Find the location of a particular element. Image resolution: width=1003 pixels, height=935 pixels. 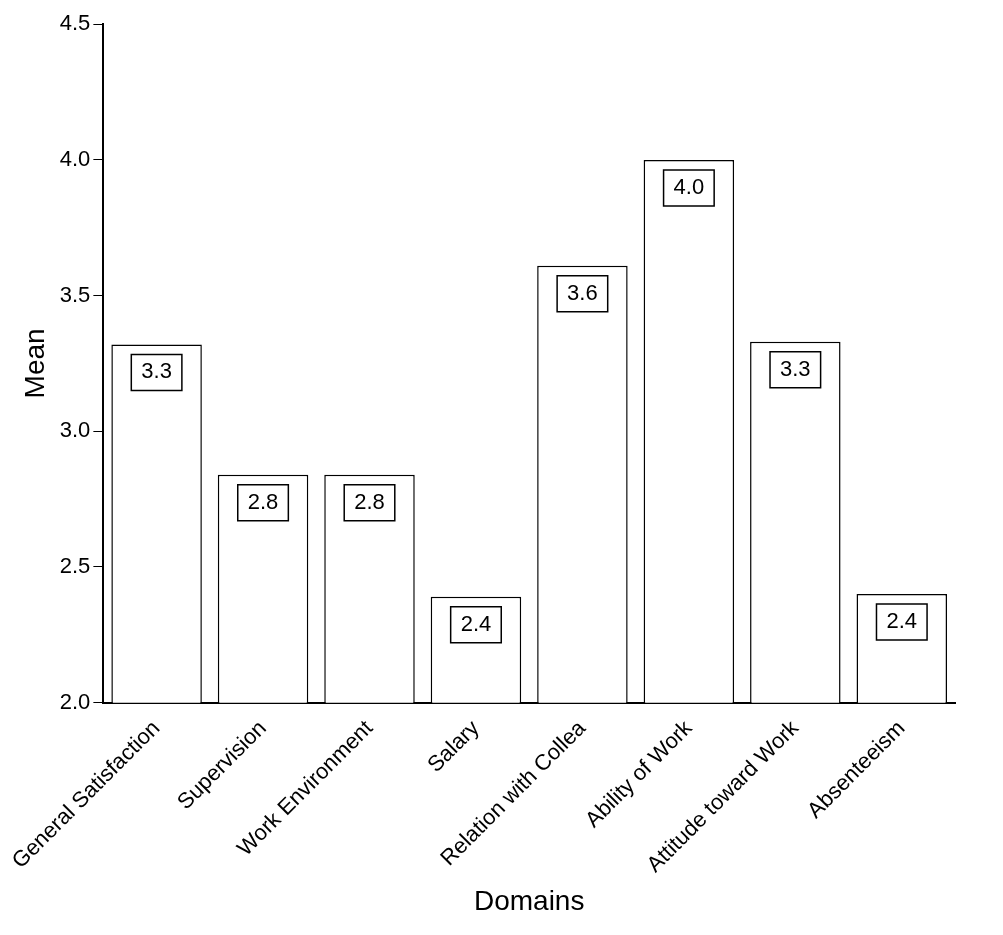

y-tick-label: 3.0 is located at coordinates (75, 430).